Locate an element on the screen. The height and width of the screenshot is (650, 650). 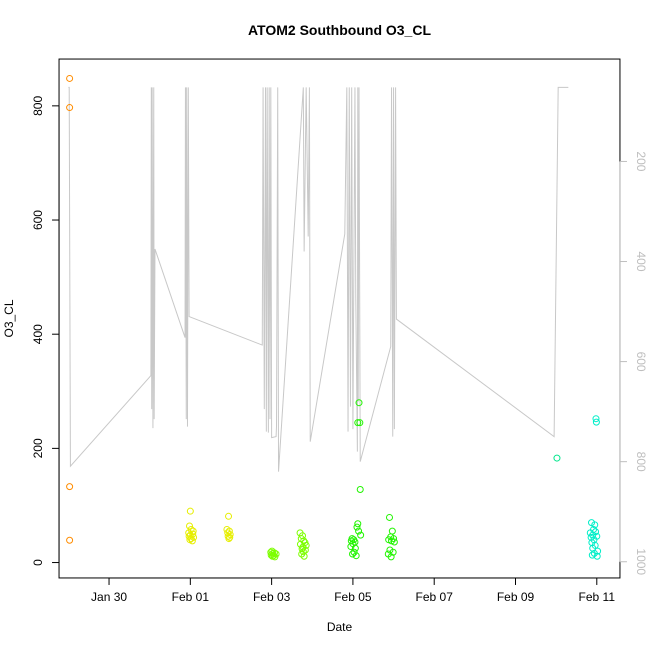
y2-tick-label: 400 is located at coordinates (641, 262).